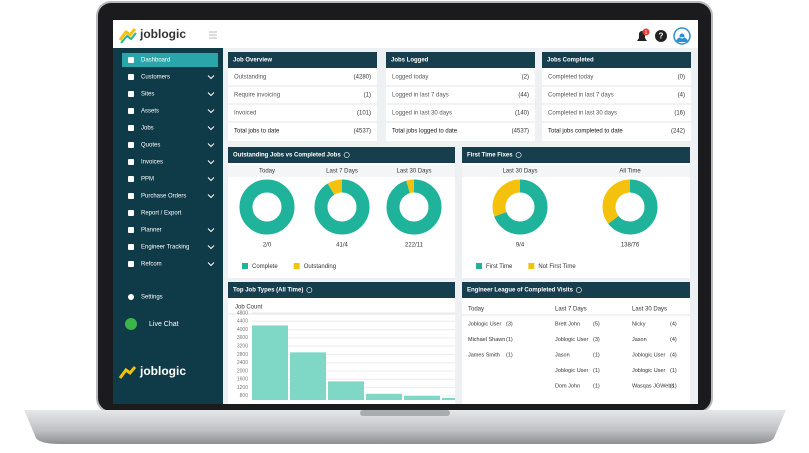 Image resolution: width=809 pixels, height=453 pixels. What do you see at coordinates (362, 78) in the screenshot?
I see `row-value: (4280)` at bounding box center [362, 78].